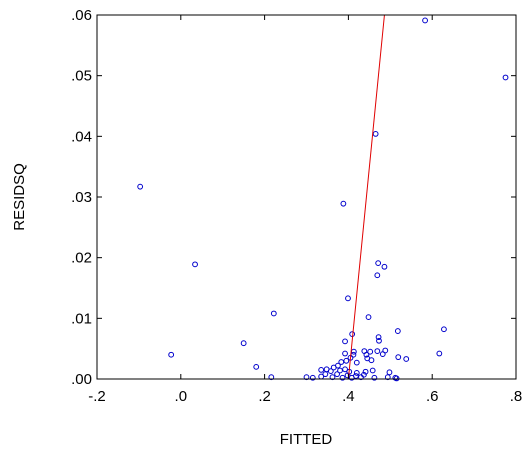 Image resolution: width=529 pixels, height=452 pixels. What do you see at coordinates (181, 396) in the screenshot?
I see `x-tick-label: .0` at bounding box center [181, 396].